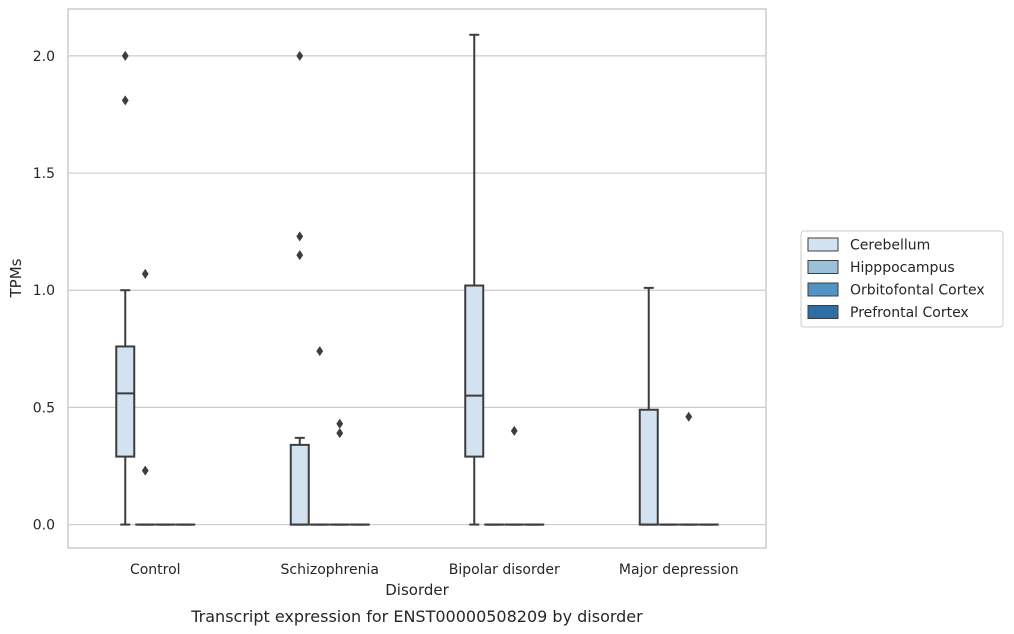 The image size is (1014, 634). I want to click on x-tick-label: Major depression, so click(679, 570).